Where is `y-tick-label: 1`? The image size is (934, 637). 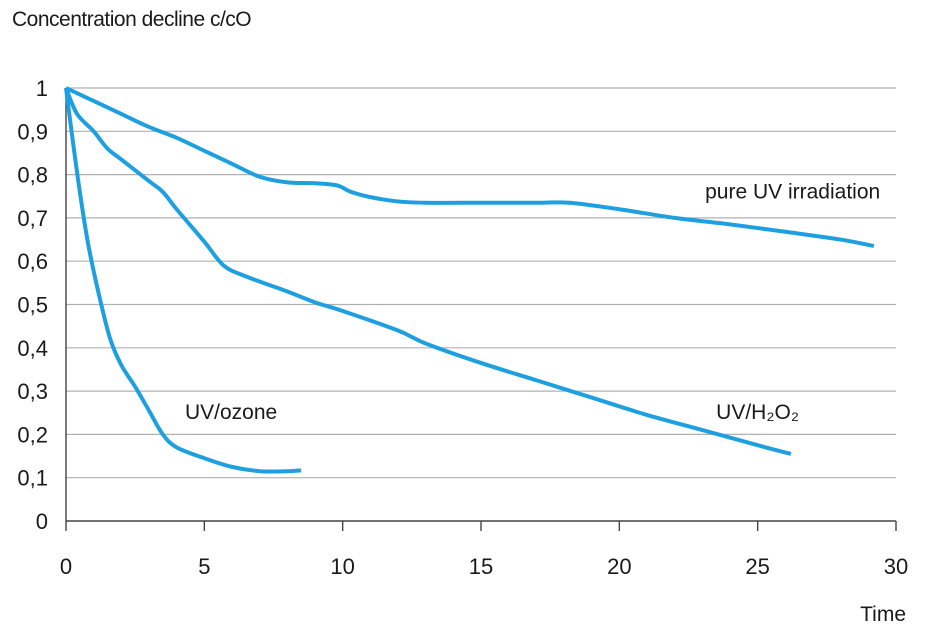 y-tick-label: 1 is located at coordinates (42, 88).